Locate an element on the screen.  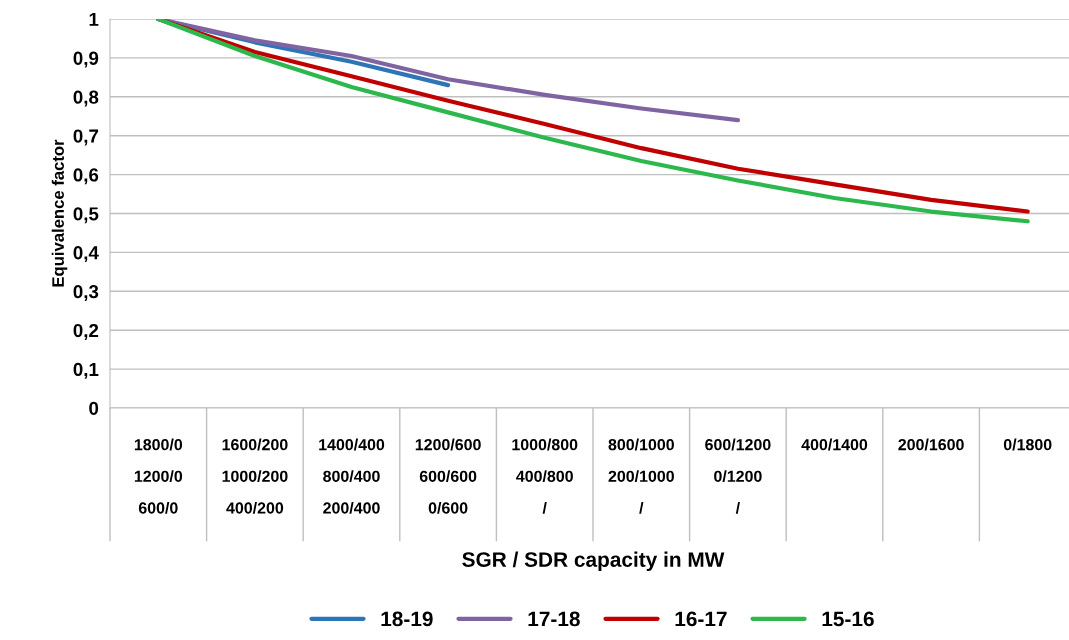
category-label: 1600/200 1000/200 400/200 is located at coordinates (255, 476).